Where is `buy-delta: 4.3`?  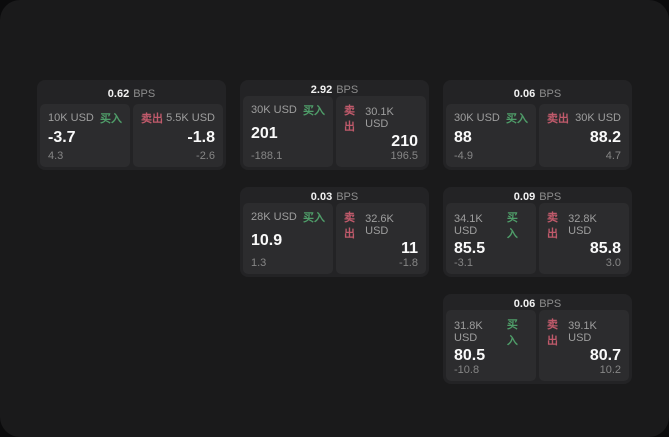
buy-delta: 4.3 is located at coordinates (56, 156).